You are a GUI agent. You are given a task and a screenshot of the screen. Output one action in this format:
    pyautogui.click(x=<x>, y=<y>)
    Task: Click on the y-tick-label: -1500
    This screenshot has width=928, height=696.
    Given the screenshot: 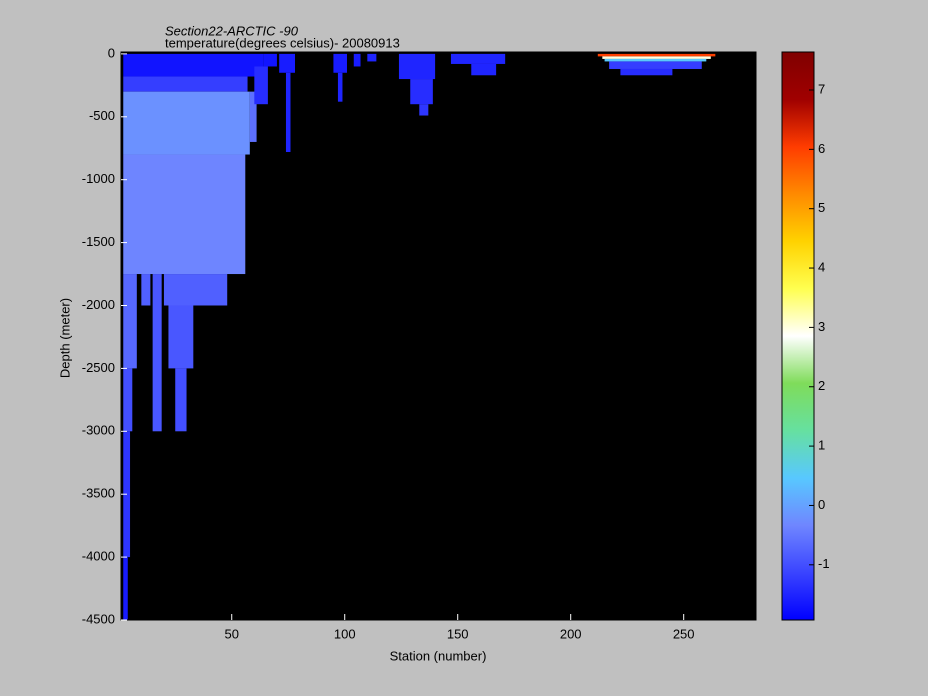 What is the action you would take?
    pyautogui.click(x=98, y=241)
    